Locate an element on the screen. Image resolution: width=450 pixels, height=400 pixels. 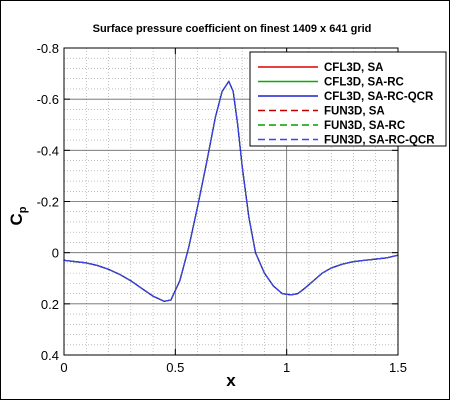
y-tick-label: 0.2 is located at coordinates (50, 304).